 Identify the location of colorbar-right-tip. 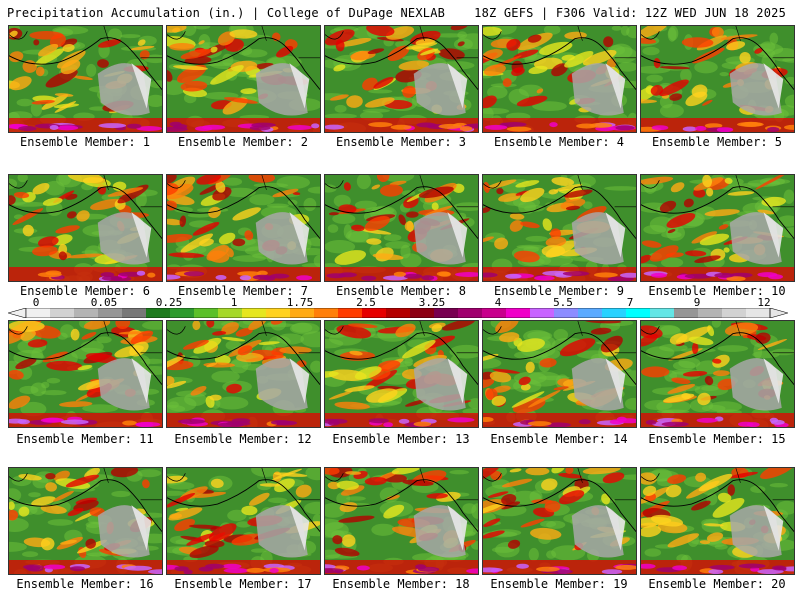
(778, 313).